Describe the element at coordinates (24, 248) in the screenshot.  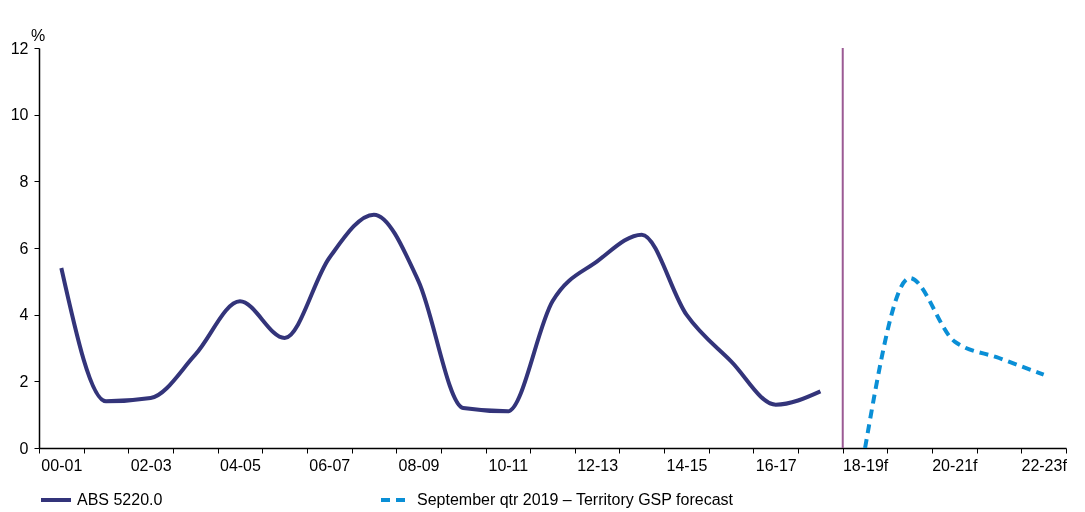
I see `y-tick-label: 6` at that location.